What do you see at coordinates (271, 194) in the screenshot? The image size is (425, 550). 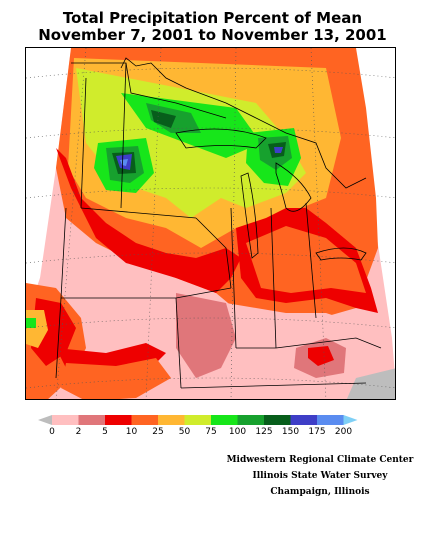 I see `lake-outlines` at bounding box center [271, 194].